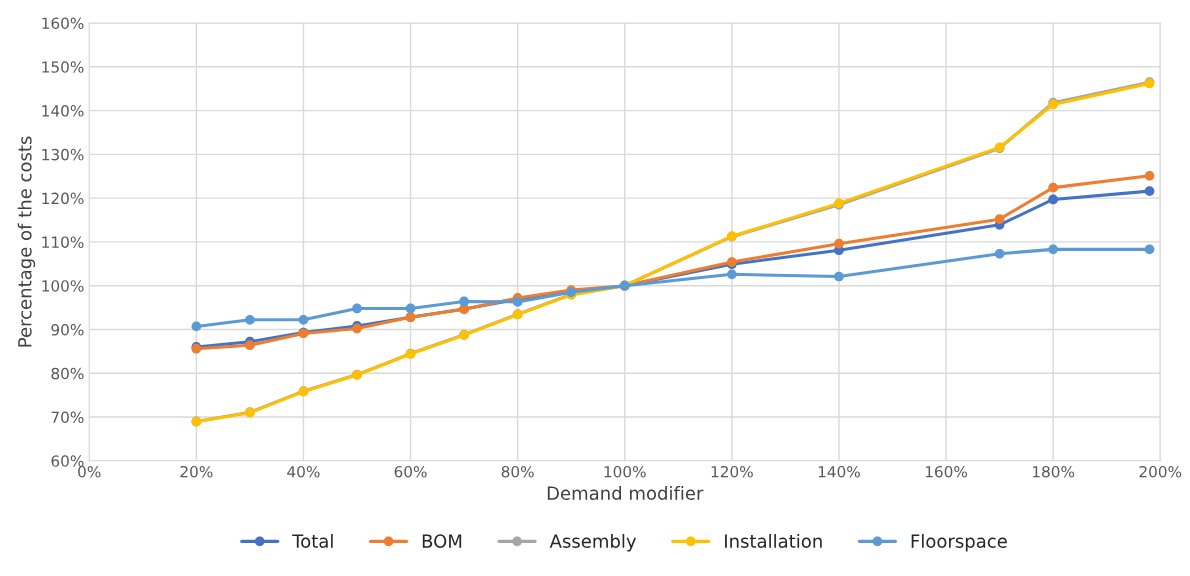 Image resolution: width=1190 pixels, height=576 pixels. I want to click on x-axis-title: Demand modifier, so click(625, 493).